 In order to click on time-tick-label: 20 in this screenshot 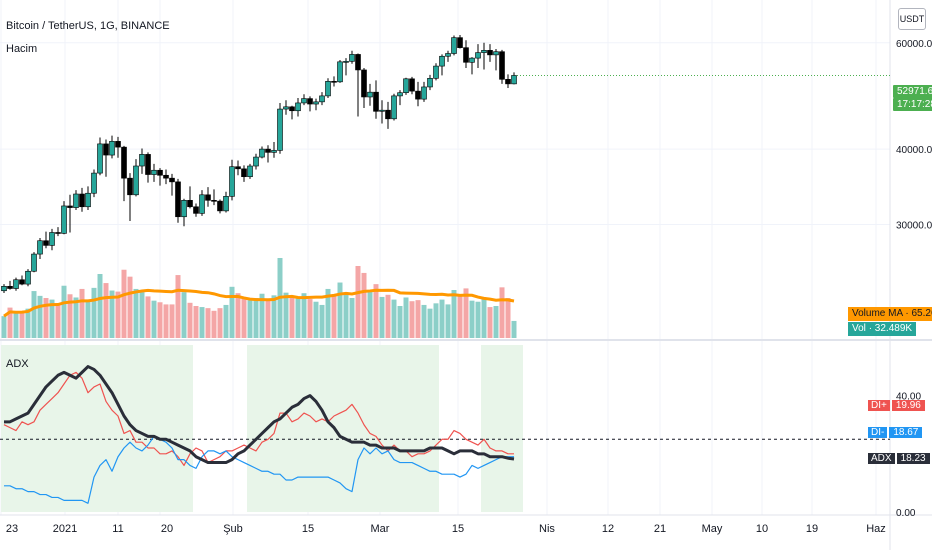, I will do `click(167, 529)`.